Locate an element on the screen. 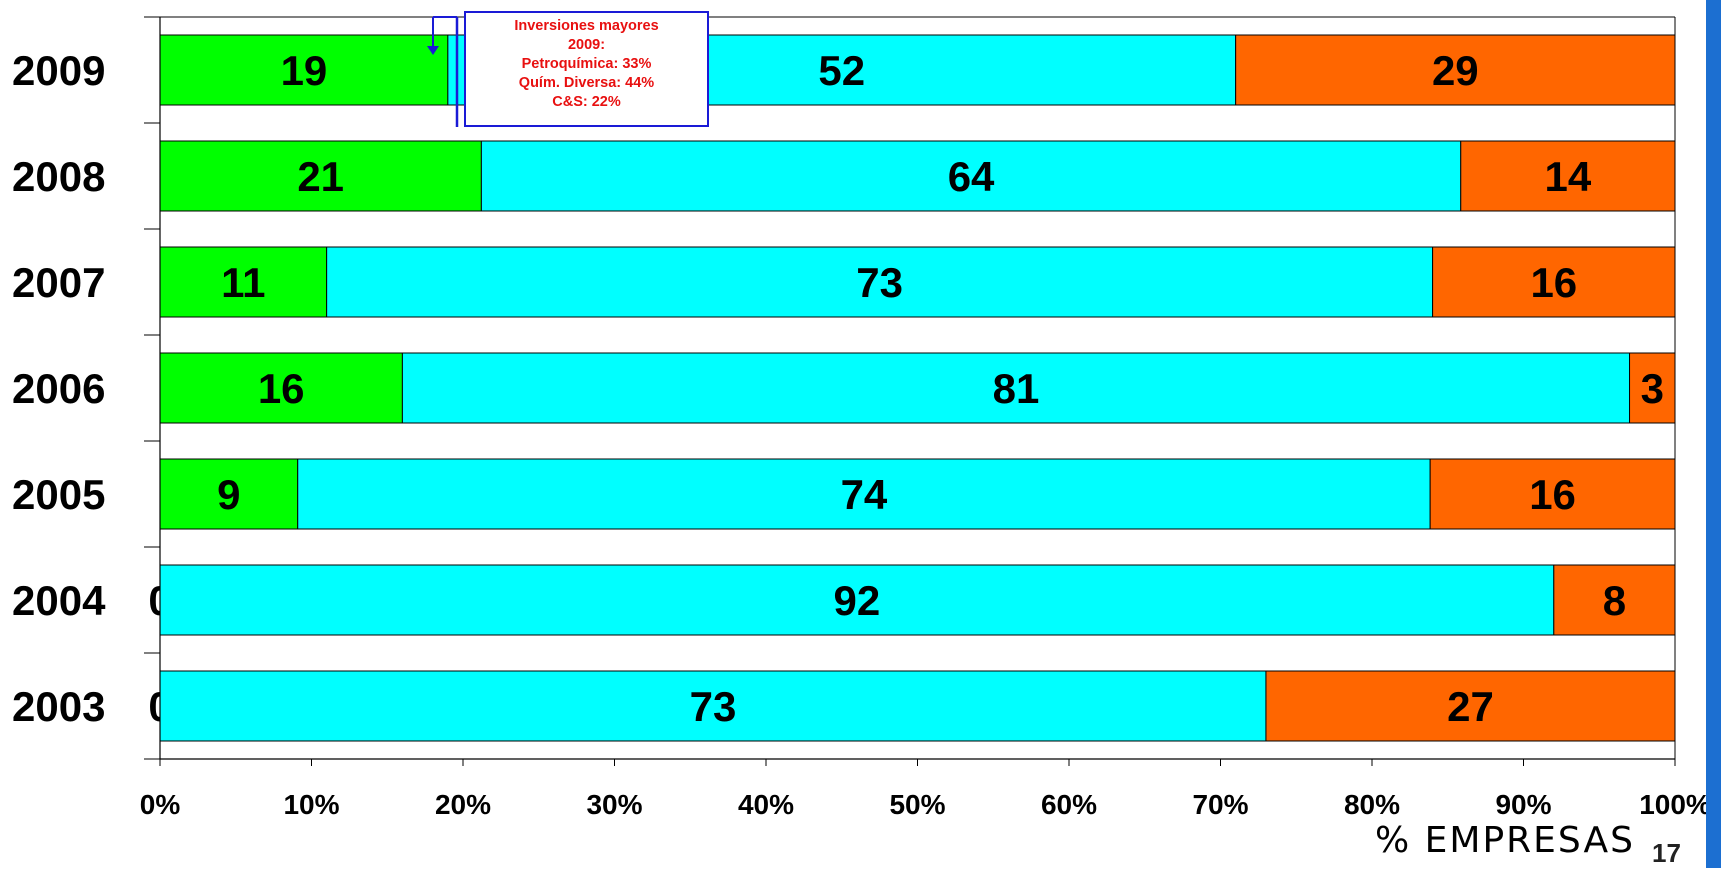 This screenshot has height=869, width=1721. data-label-2009-s3: 29 is located at coordinates (1455, 70).